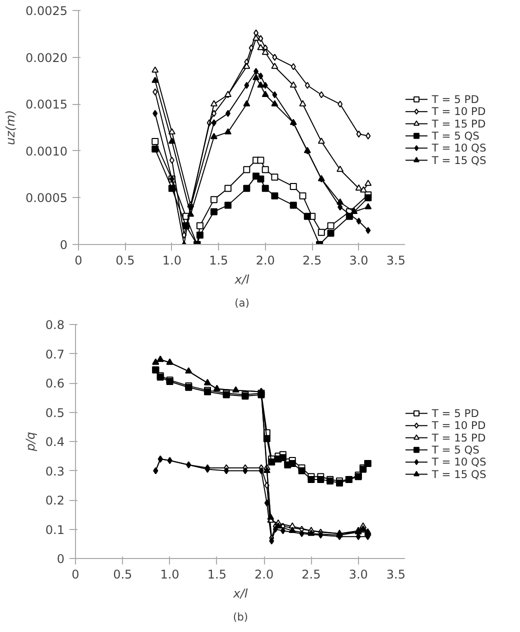 The image size is (520, 632). Describe the element at coordinates (55, 529) in the screenshot. I see `y-tick-label: 0.1` at that location.